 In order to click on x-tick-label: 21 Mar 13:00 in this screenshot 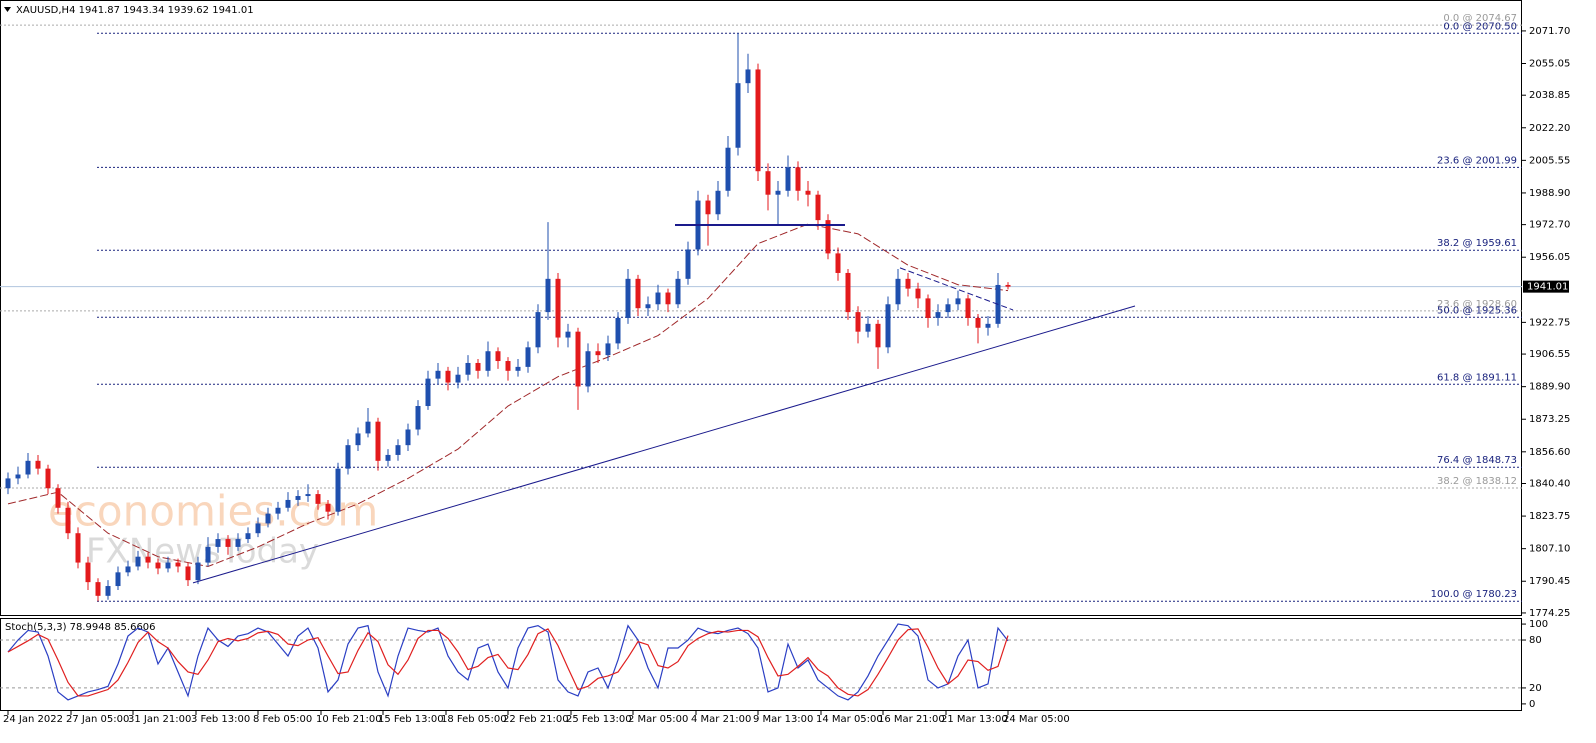, I will do `click(974, 719)`.